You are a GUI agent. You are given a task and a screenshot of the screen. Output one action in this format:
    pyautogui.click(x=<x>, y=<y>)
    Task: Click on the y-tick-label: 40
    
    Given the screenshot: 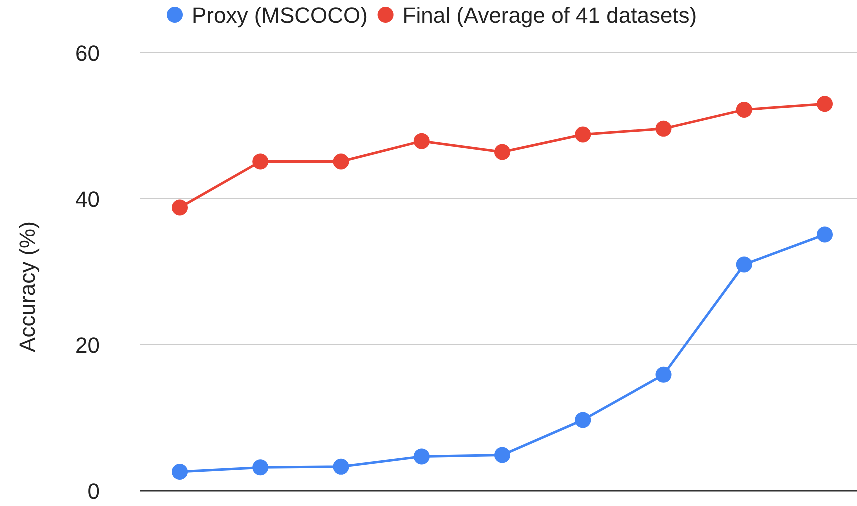 What is the action you would take?
    pyautogui.click(x=88, y=199)
    